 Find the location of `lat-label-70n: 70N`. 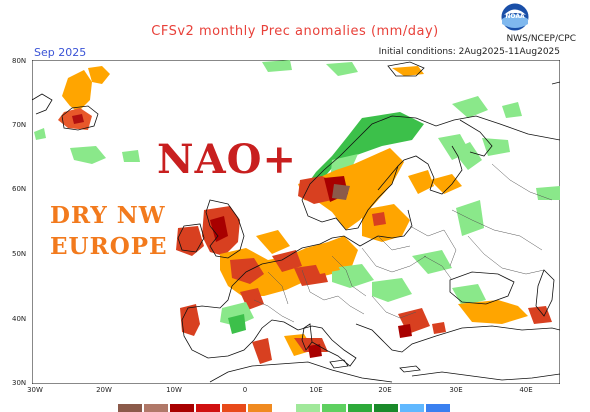

lat-label-70n: 70N is located at coordinates (19, 125).